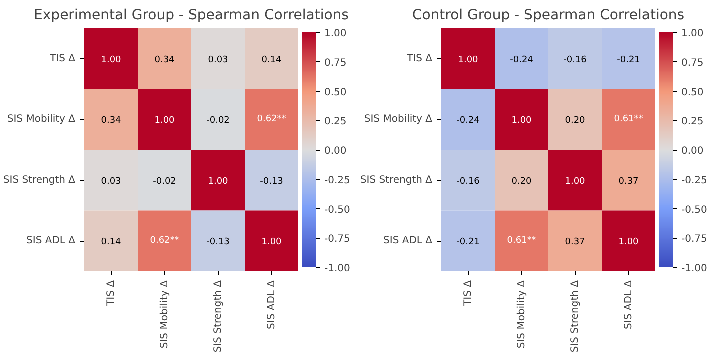 The width and height of the screenshot is (715, 359). I want to click on chart-title: Experimental Group - Spearman Correlations, so click(191, 16).